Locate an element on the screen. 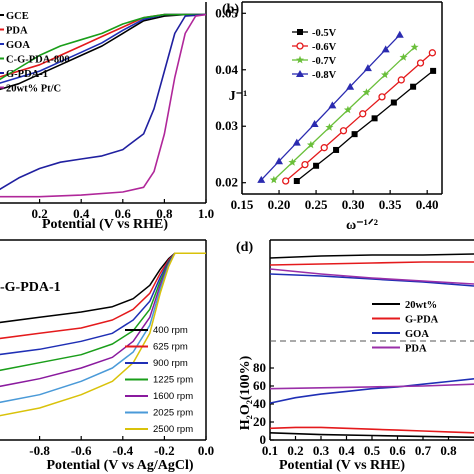  panel-b-ytick-label: 0.03 is located at coordinates (226, 125).